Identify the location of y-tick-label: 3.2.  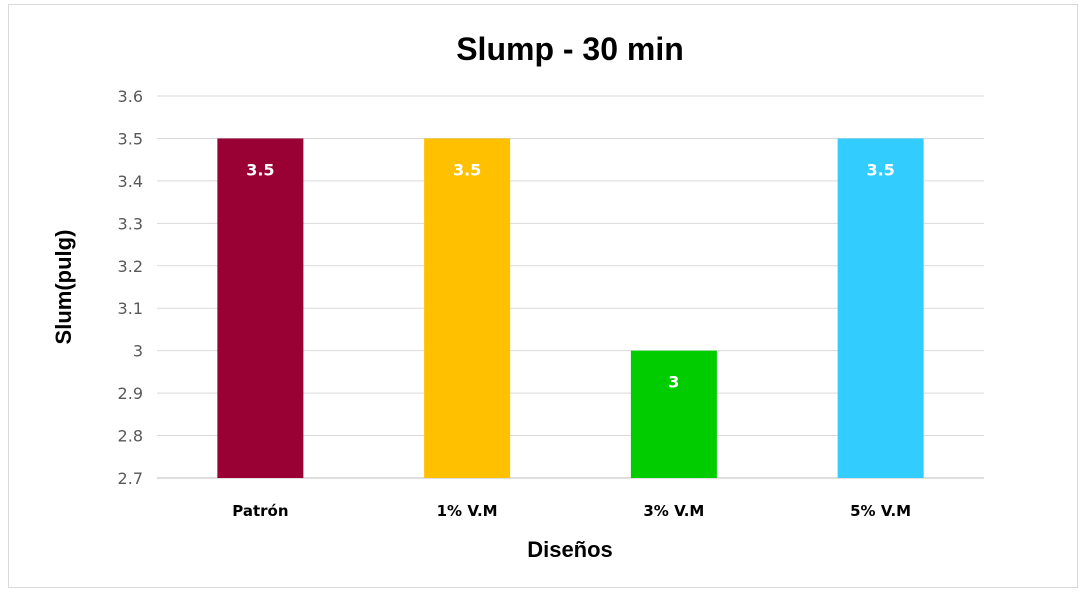
(130, 266).